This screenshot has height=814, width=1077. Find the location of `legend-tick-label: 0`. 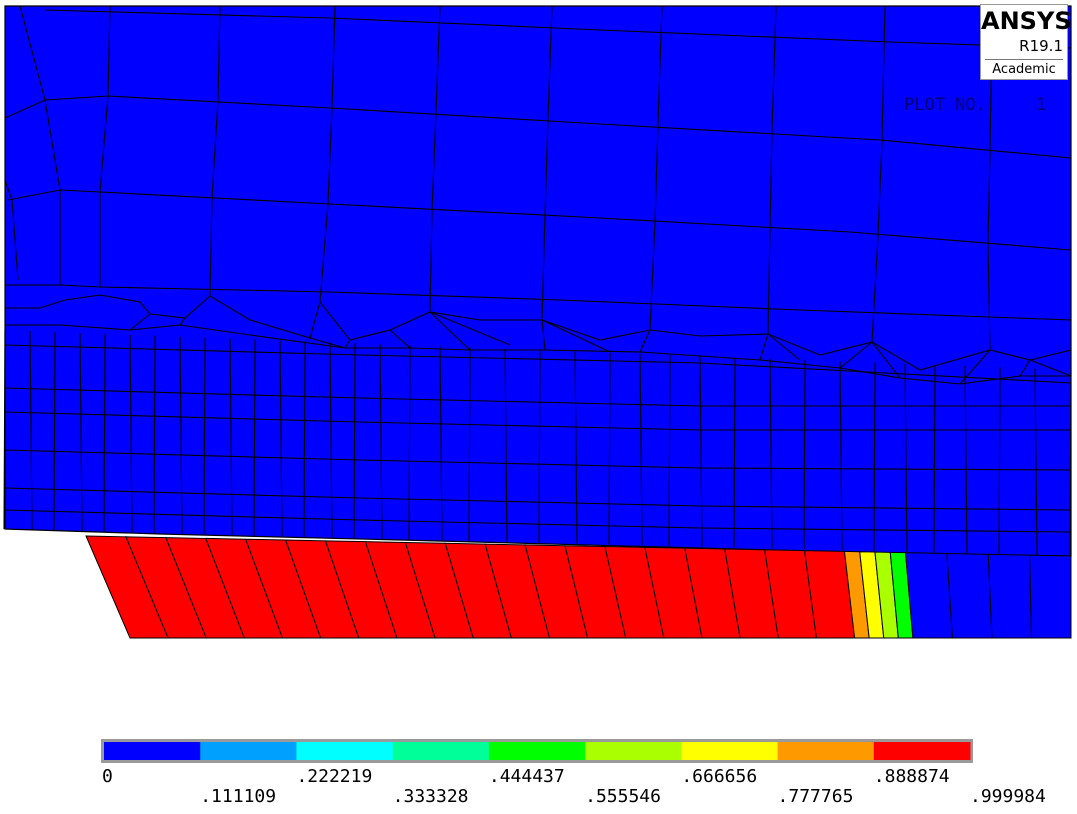

legend-tick-label: 0 is located at coordinates (107, 776).